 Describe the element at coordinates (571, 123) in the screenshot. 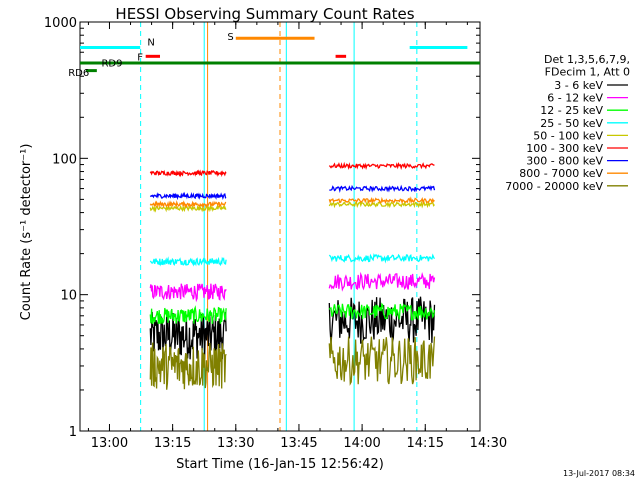

I see `legend-label-3: 25 - 50 keV` at that location.